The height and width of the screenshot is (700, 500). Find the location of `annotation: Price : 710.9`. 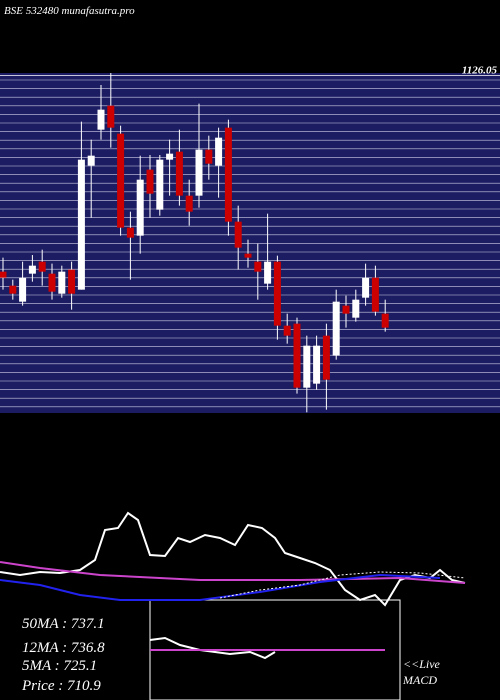

annotation: Price : 710.9 is located at coordinates (61, 686).